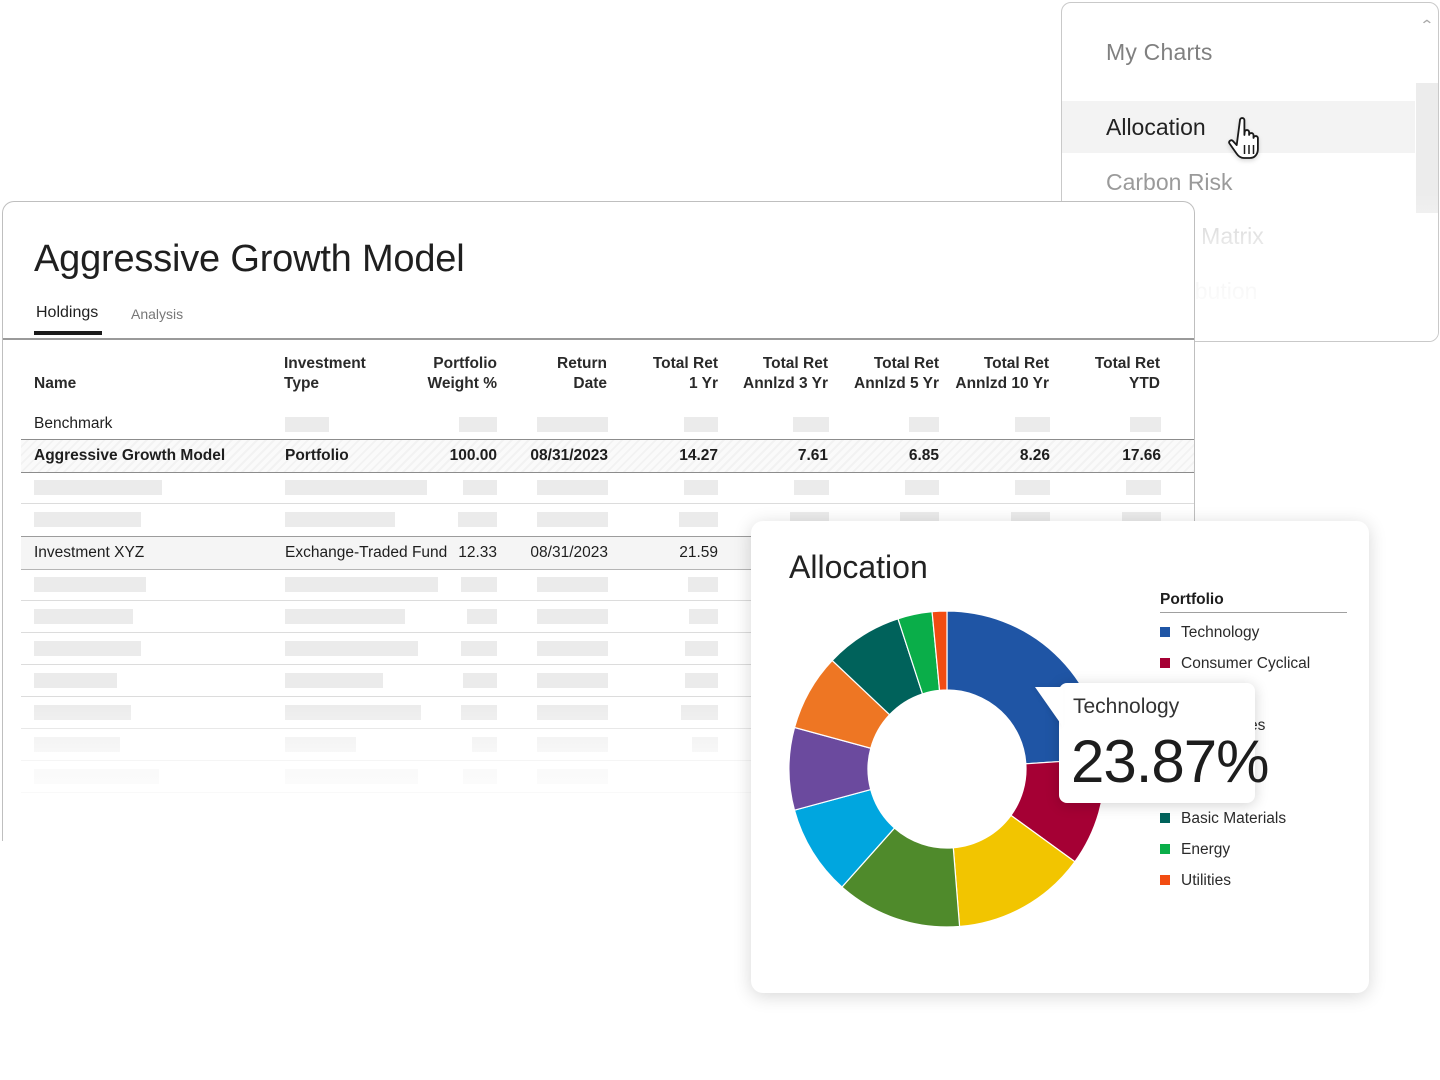 The width and height of the screenshot is (1440, 1080). Describe the element at coordinates (590, 383) in the screenshot. I see `col-header-line: Date` at that location.